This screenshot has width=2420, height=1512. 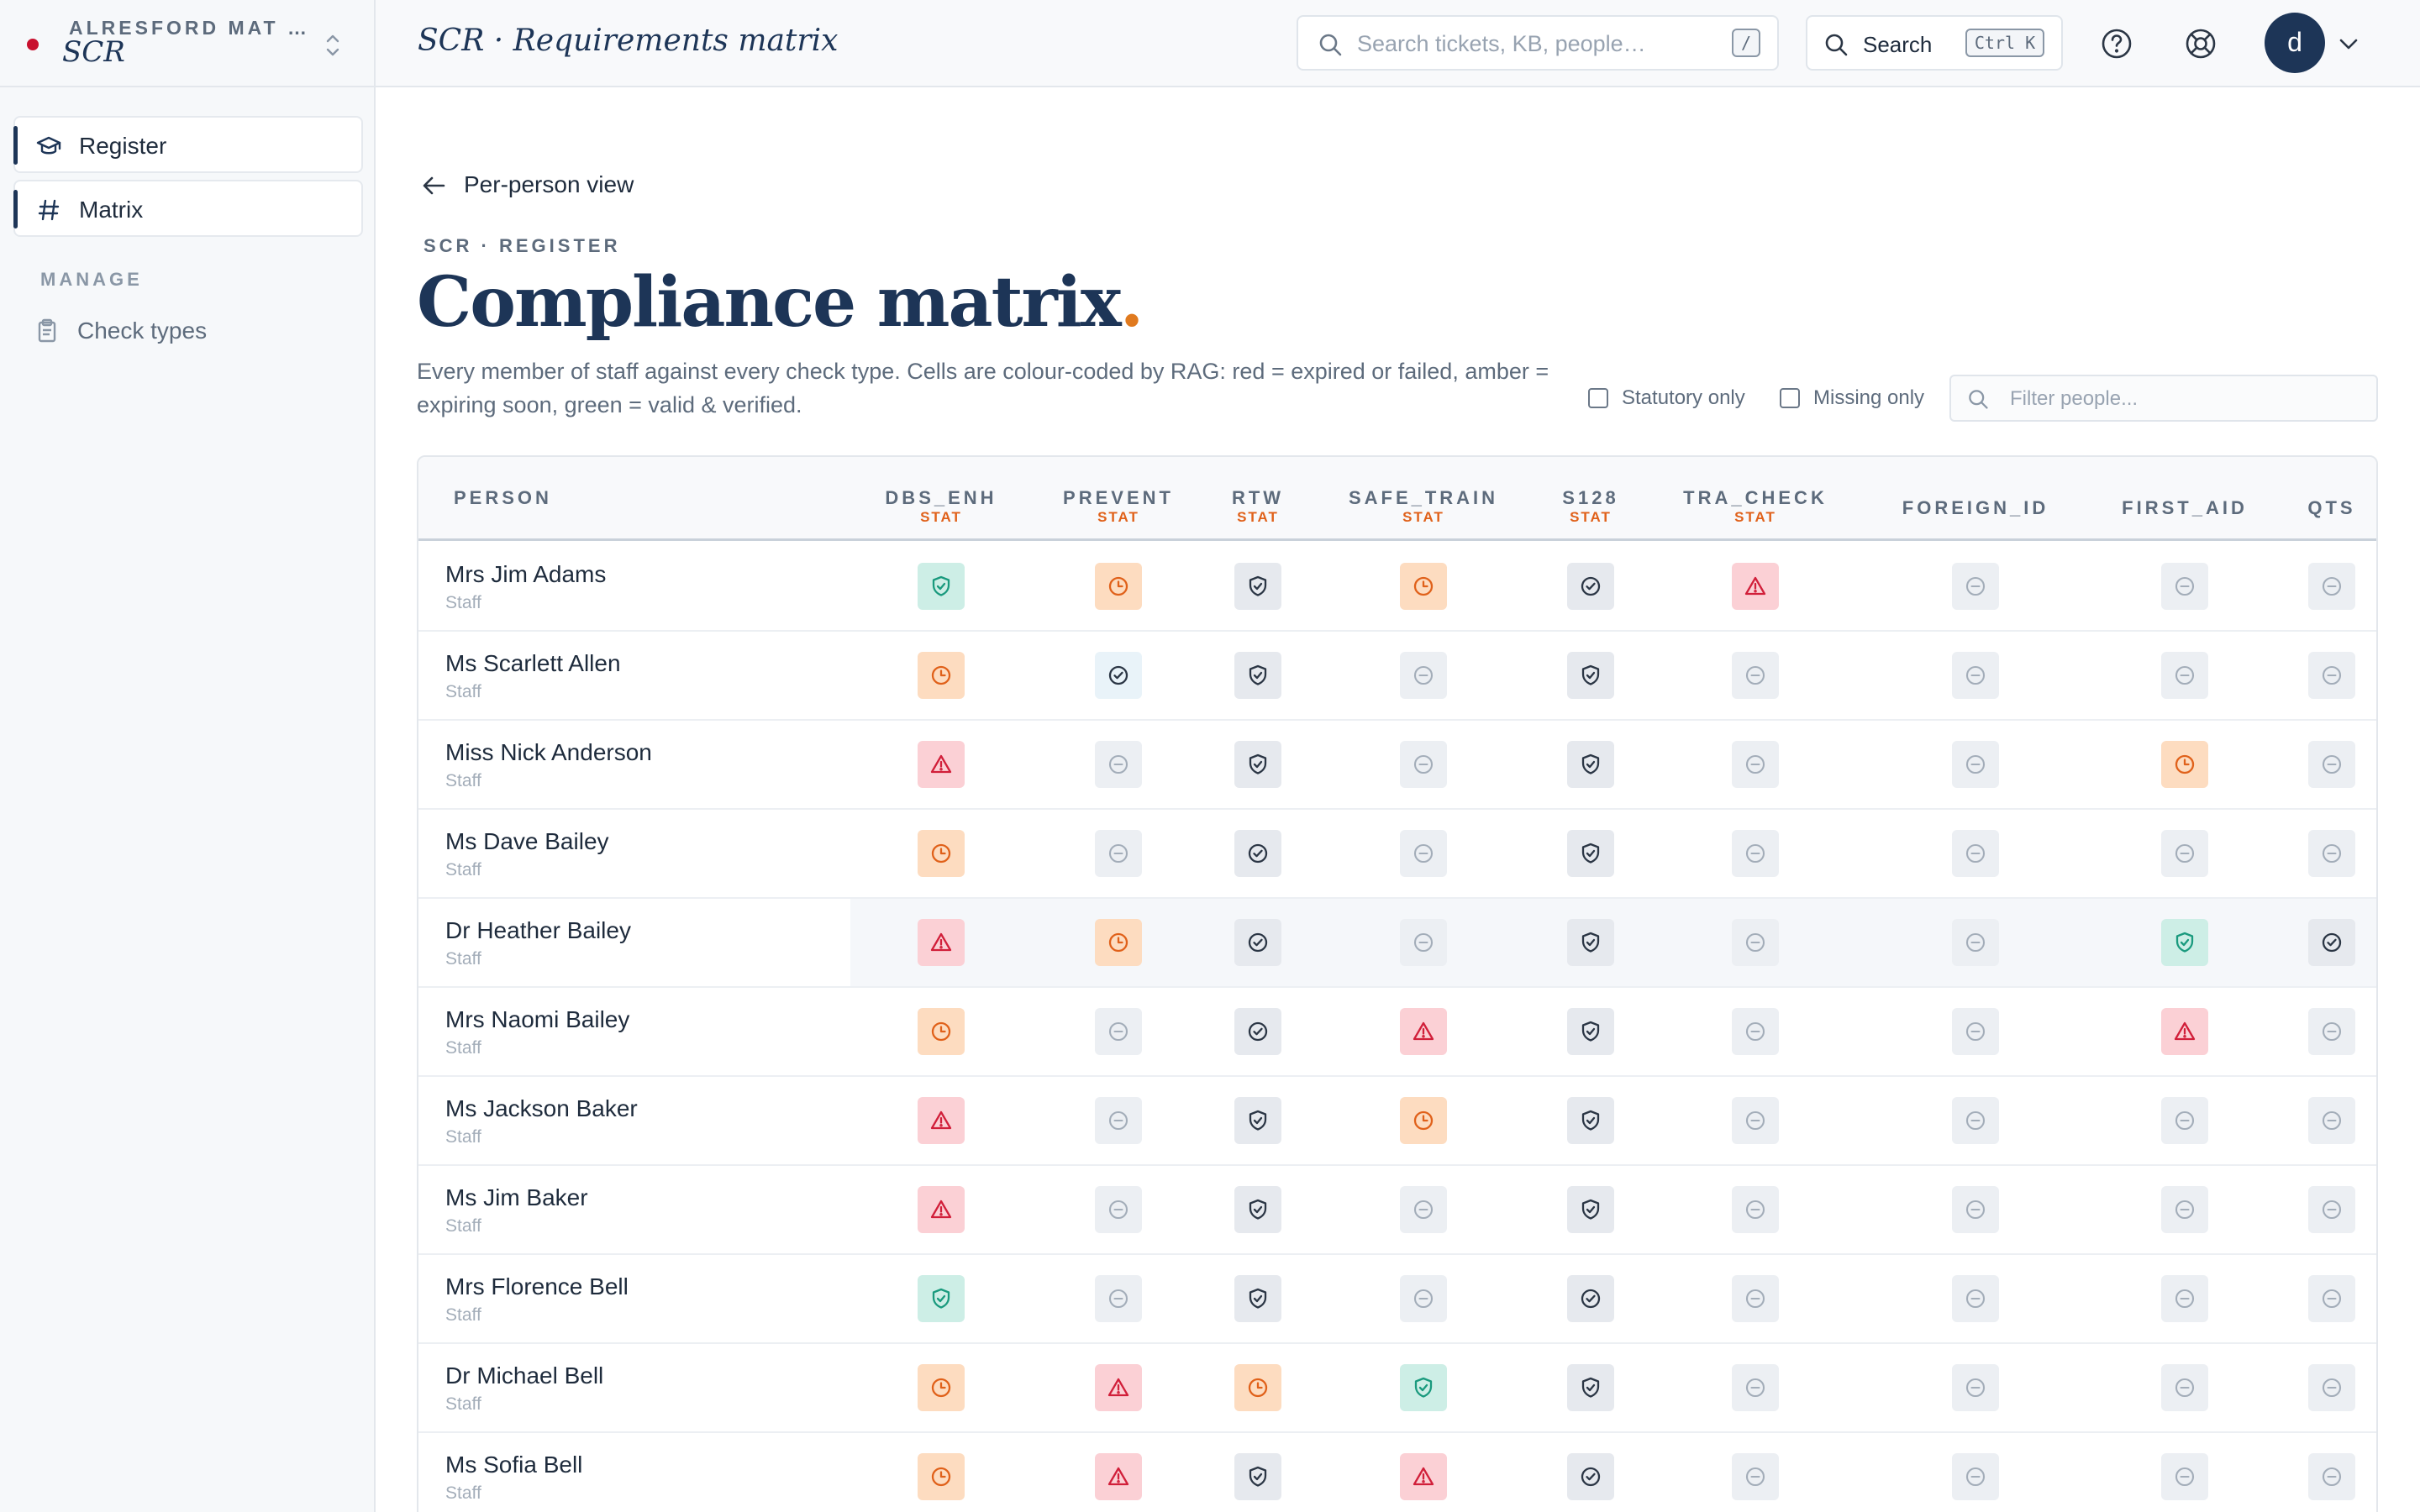 I want to click on filter-people-input, so click(x=2186, y=399).